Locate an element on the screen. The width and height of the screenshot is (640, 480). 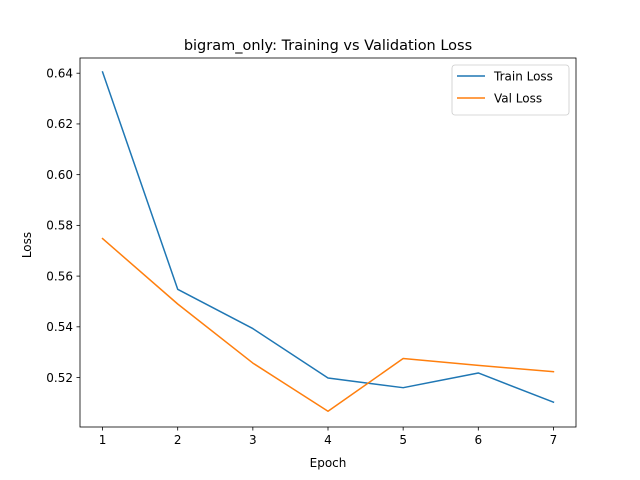
x-tick-label: 7 is located at coordinates (554, 440).